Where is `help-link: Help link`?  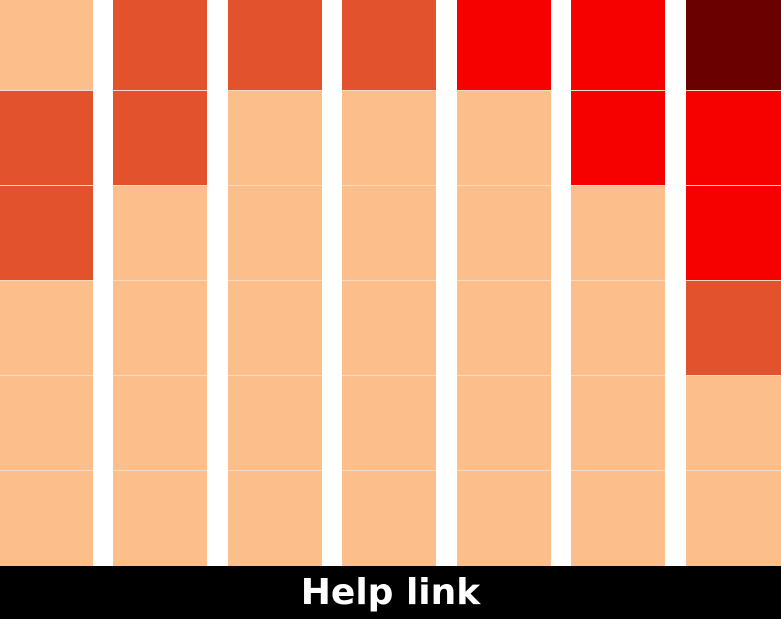
help-link: Help link is located at coordinates (390, 592).